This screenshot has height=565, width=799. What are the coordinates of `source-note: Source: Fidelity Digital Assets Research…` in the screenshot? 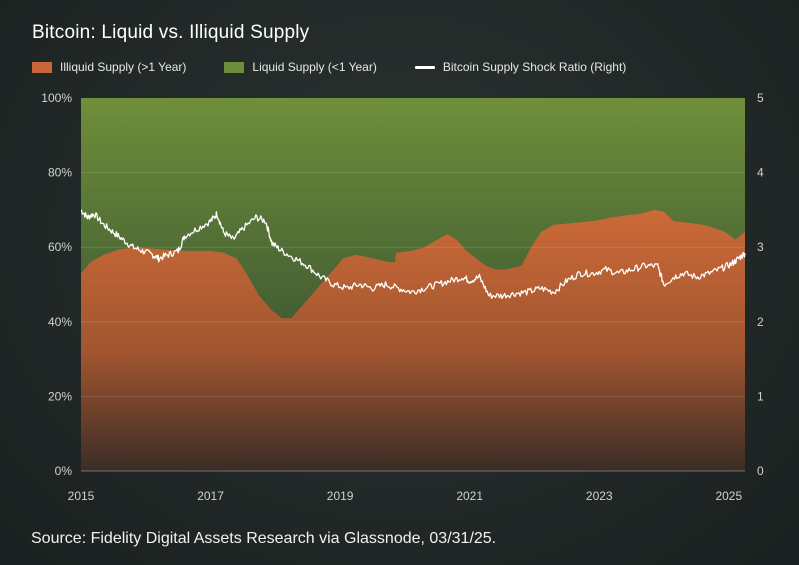 It's located at (264, 538).